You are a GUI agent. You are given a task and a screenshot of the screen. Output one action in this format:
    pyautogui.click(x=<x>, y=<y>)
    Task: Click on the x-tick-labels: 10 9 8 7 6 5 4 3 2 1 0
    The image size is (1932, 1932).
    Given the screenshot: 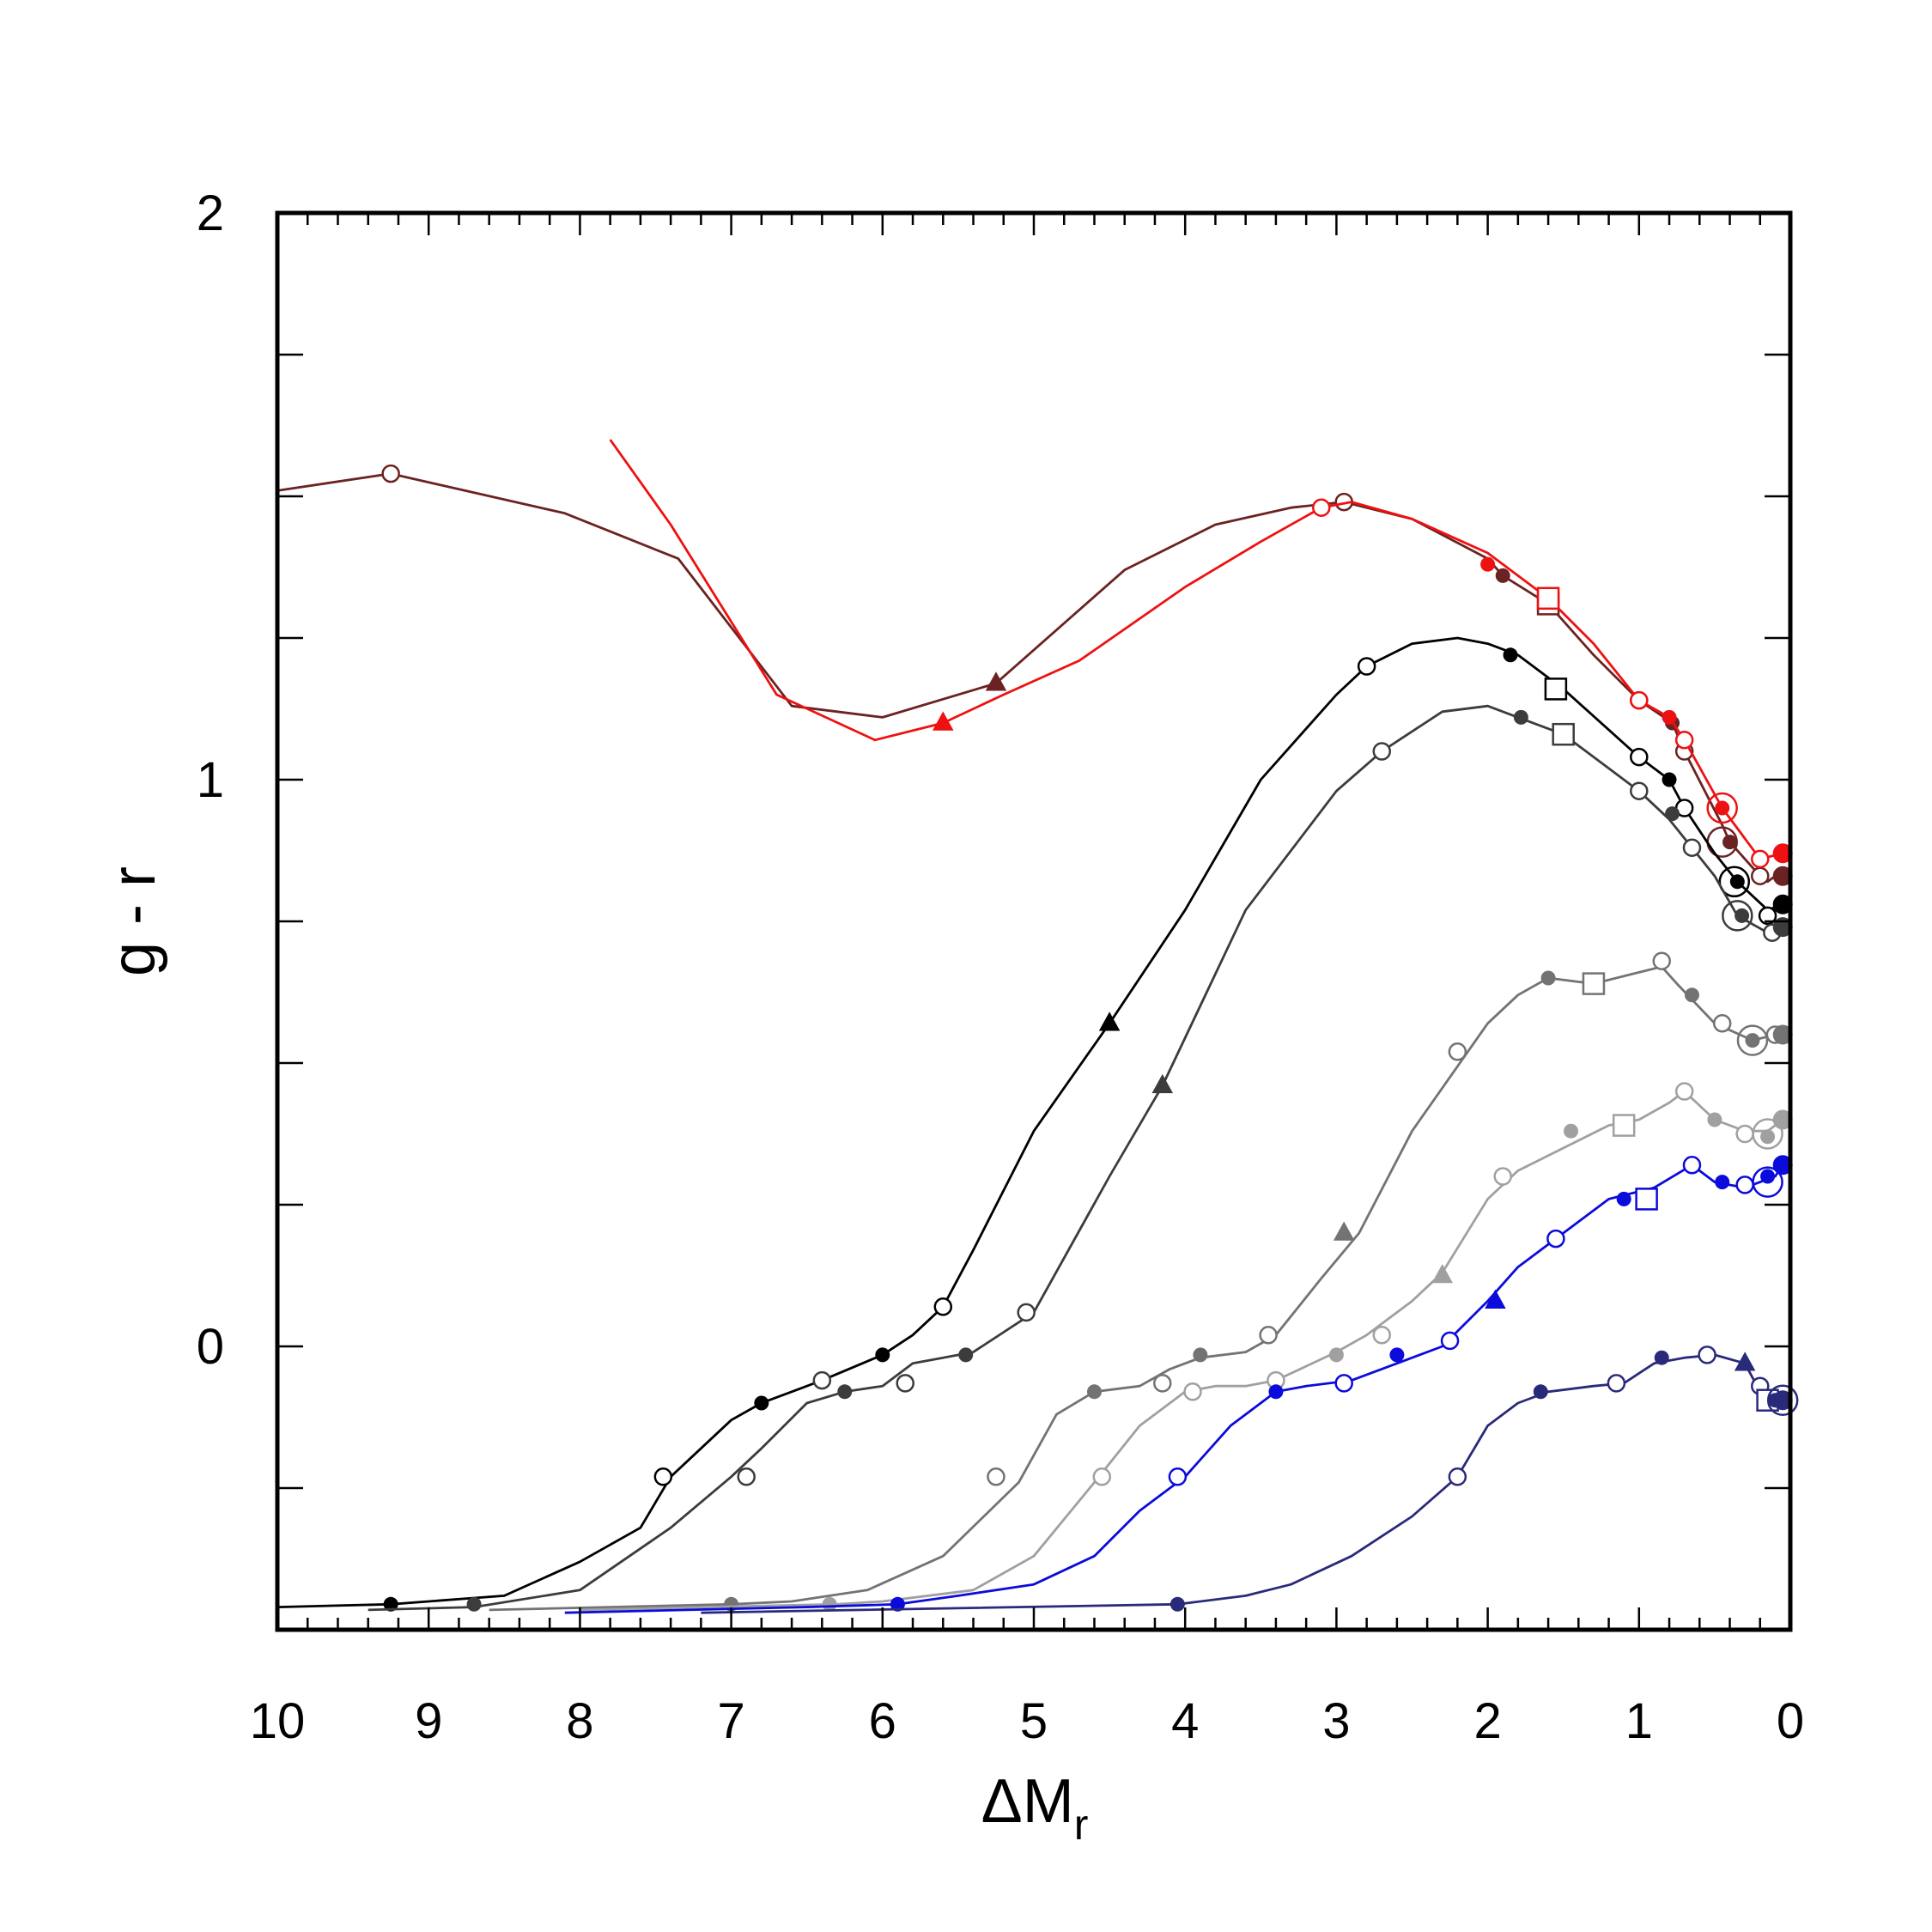 What is the action you would take?
    pyautogui.click(x=1027, y=1721)
    